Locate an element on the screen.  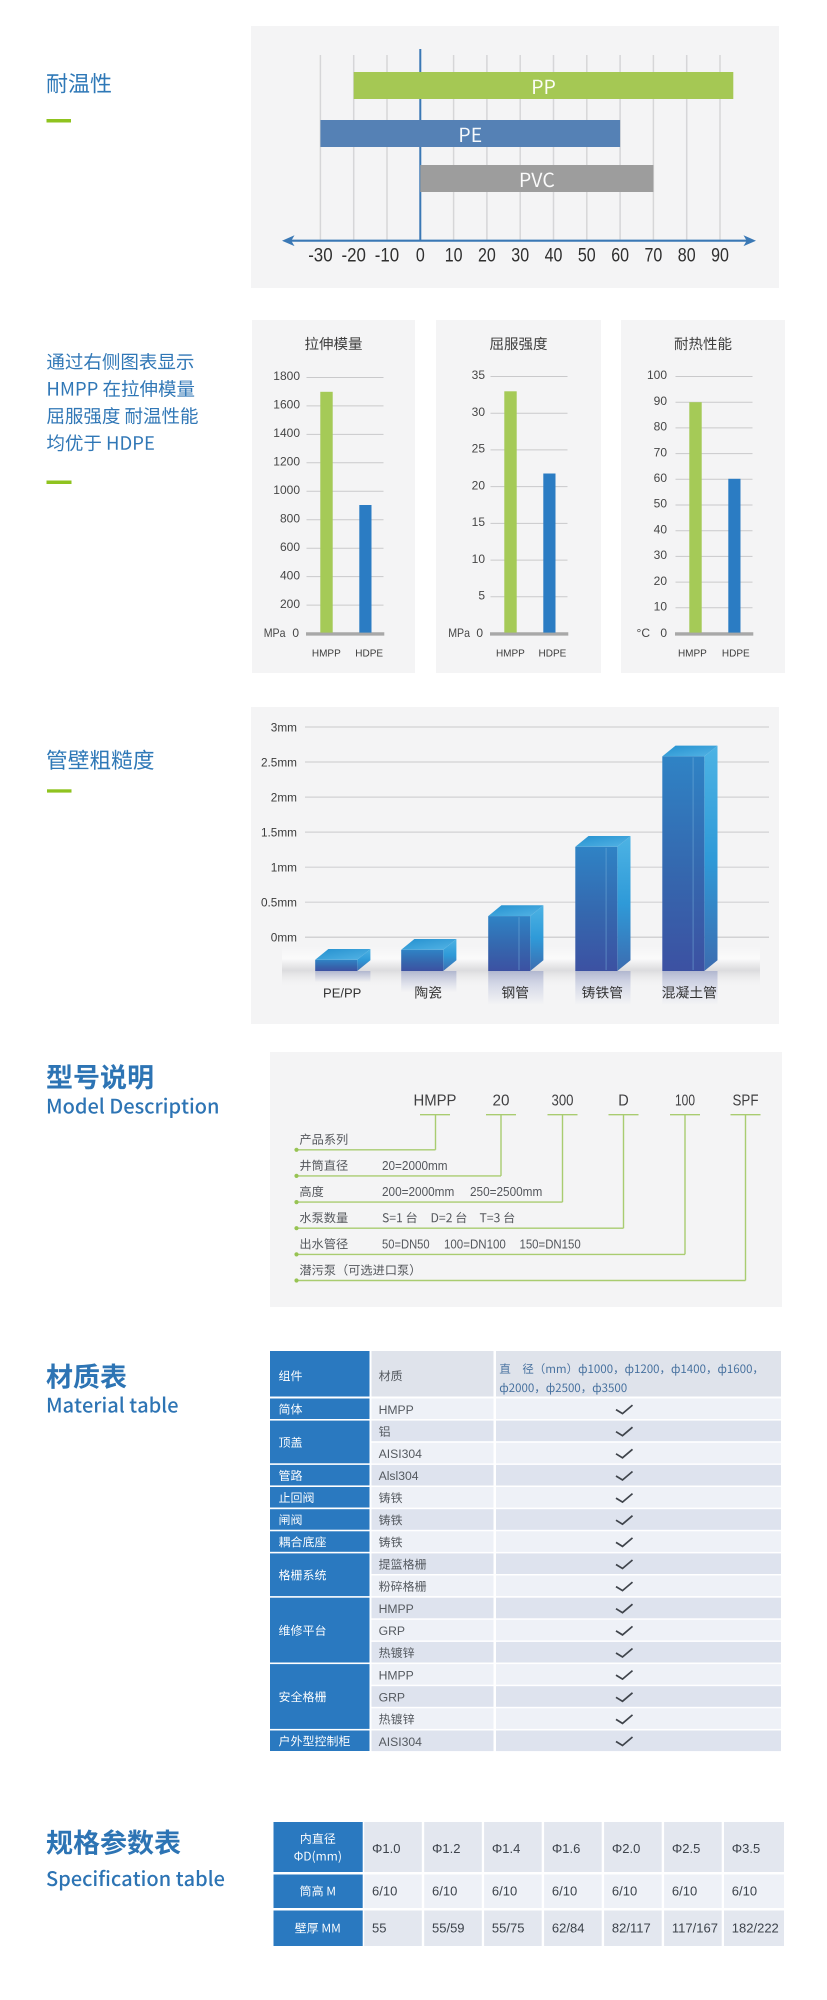
svg-text: 62/84 is located at coordinates (568, 1928).